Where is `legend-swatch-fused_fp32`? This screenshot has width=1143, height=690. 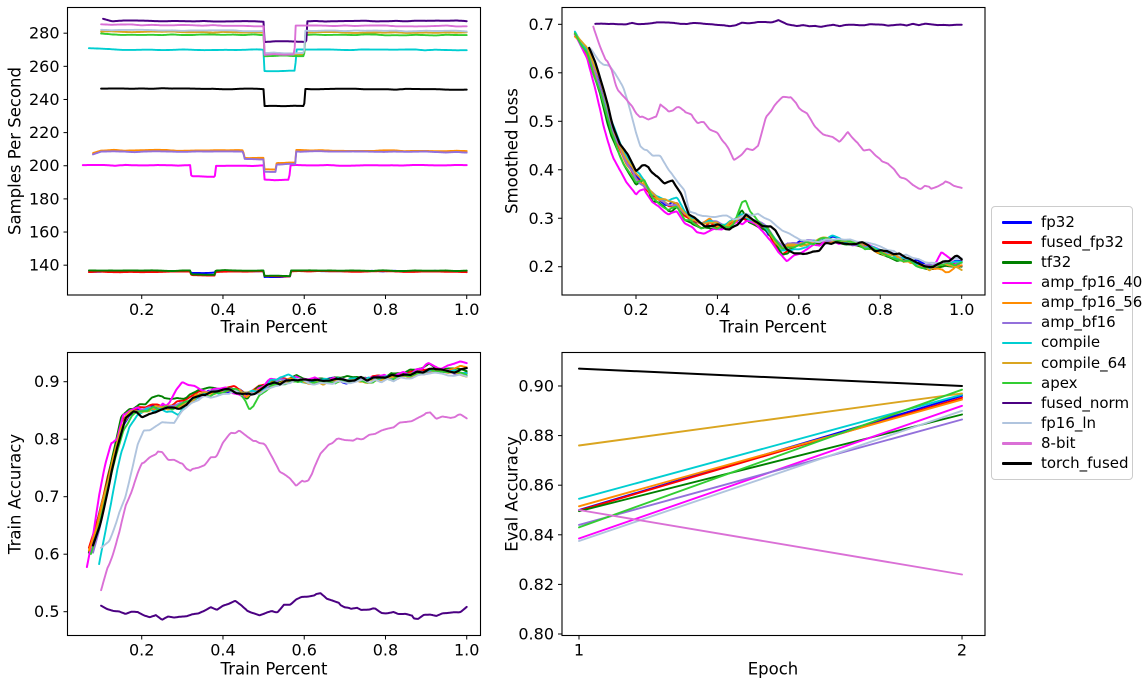 legend-swatch-fused_fp32 is located at coordinates (1017, 242).